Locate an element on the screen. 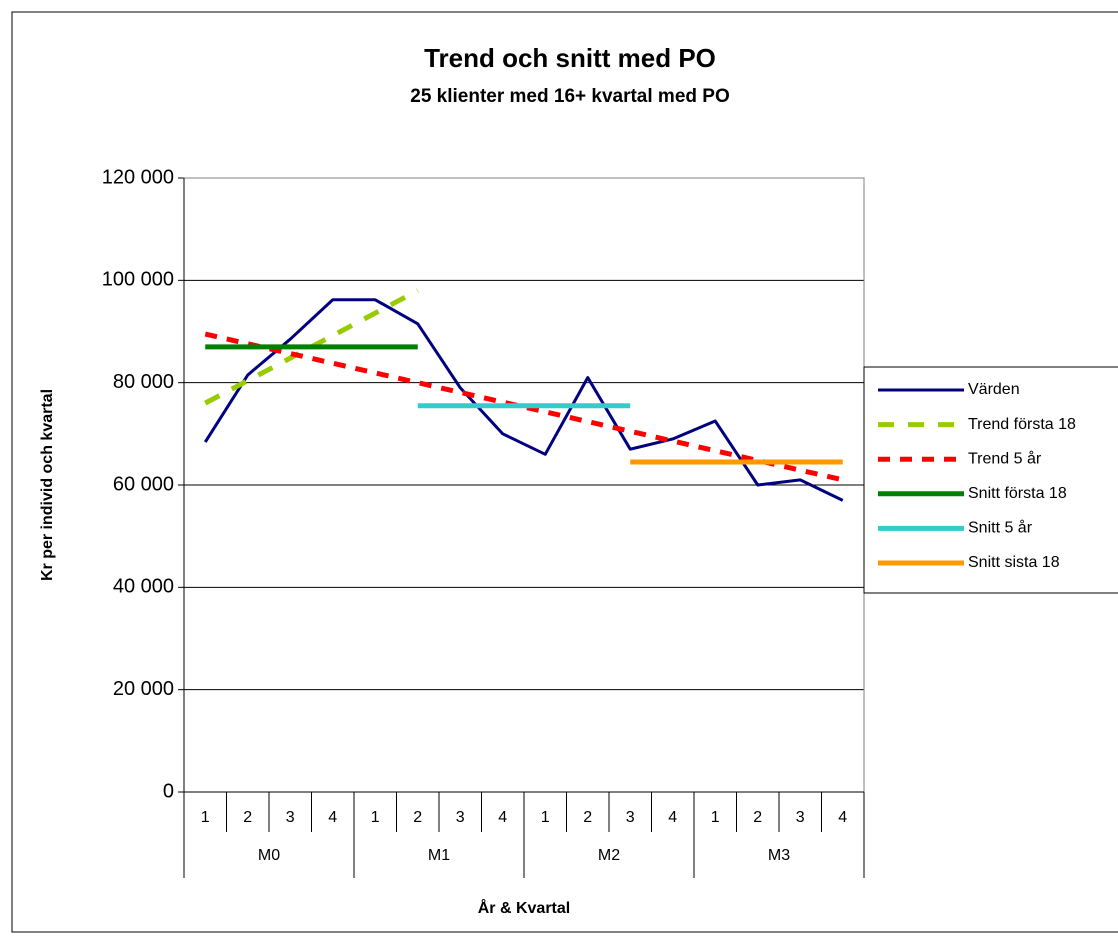 This screenshot has height=944, width=1118. legend-label: Trend 5 år is located at coordinates (1005, 458).